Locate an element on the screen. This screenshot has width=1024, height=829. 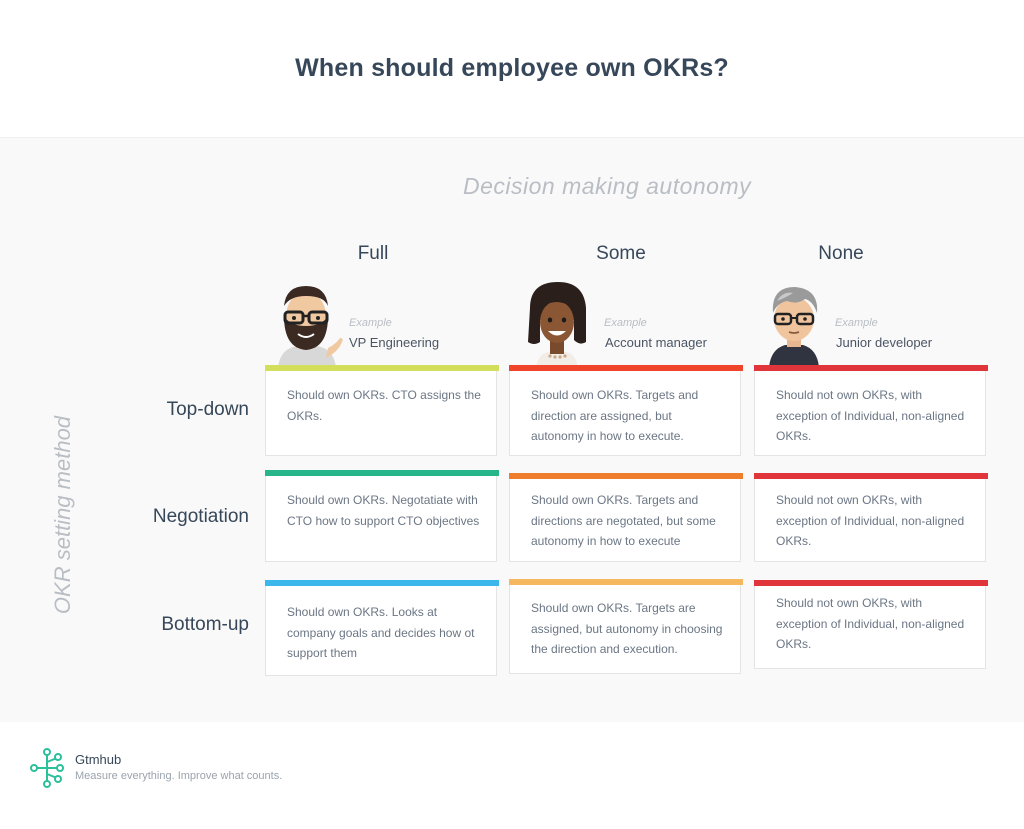
column-header-some: Some is located at coordinates (621, 253).